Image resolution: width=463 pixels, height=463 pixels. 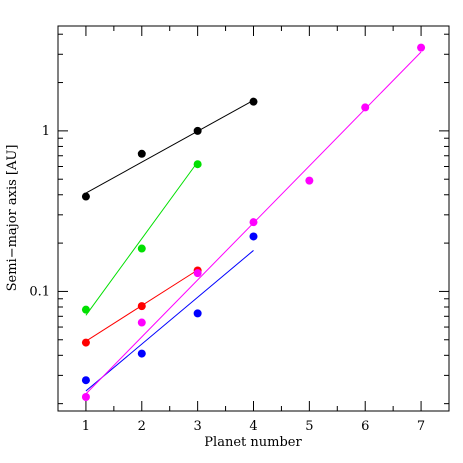 What do you see at coordinates (142, 426) in the screenshot?
I see `x-tick-label: 2` at bounding box center [142, 426].